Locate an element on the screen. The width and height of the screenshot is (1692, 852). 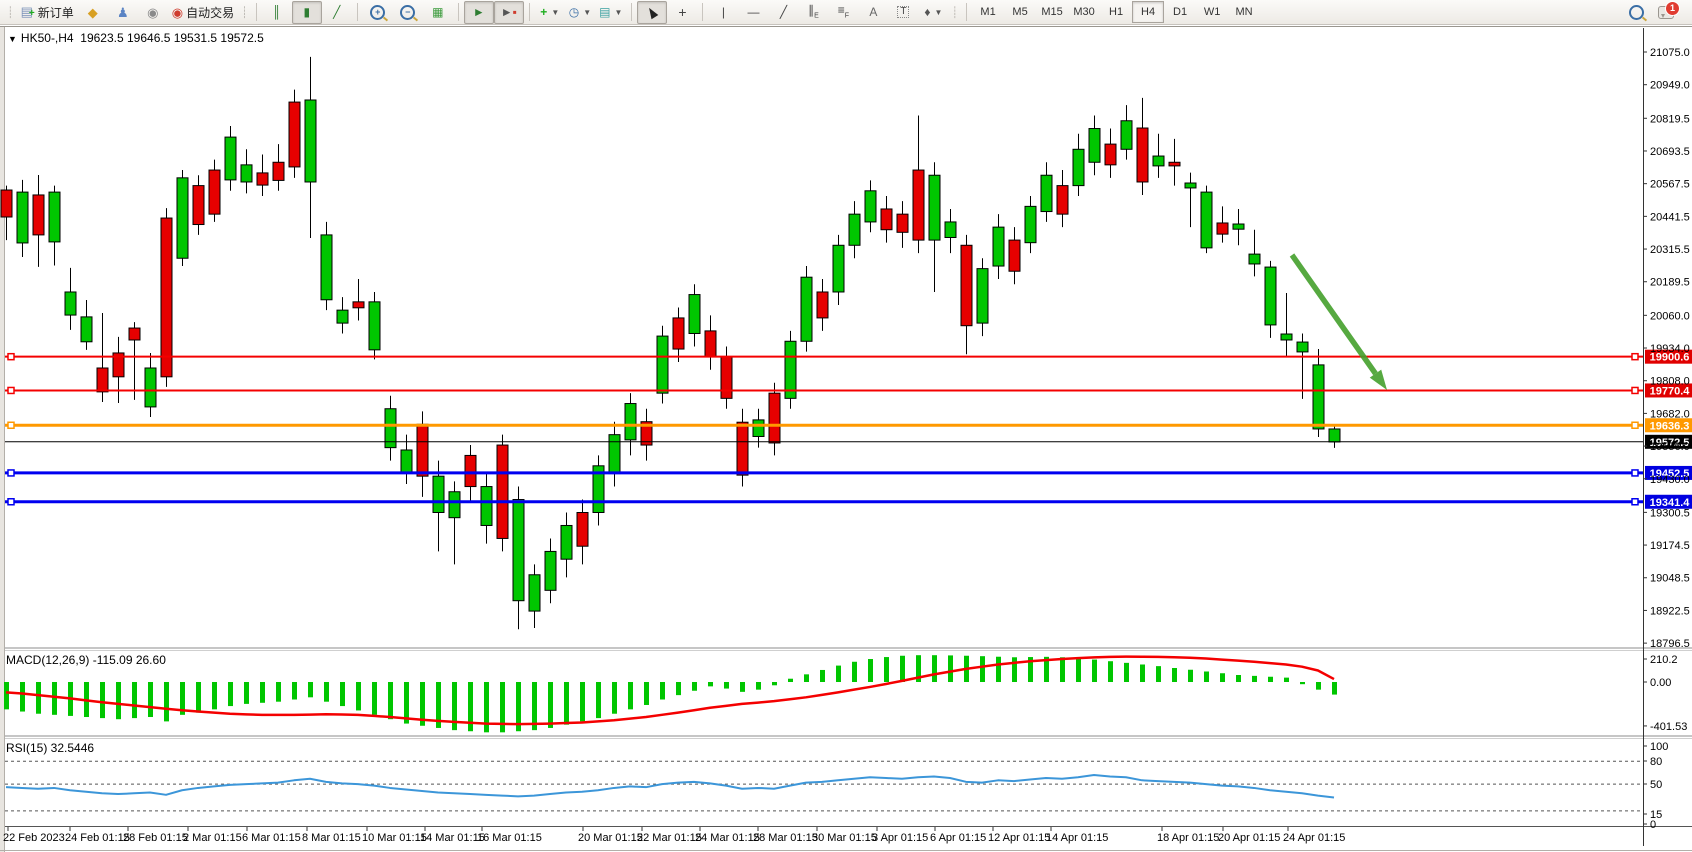
crosshair-button: + is located at coordinates (682, 12).